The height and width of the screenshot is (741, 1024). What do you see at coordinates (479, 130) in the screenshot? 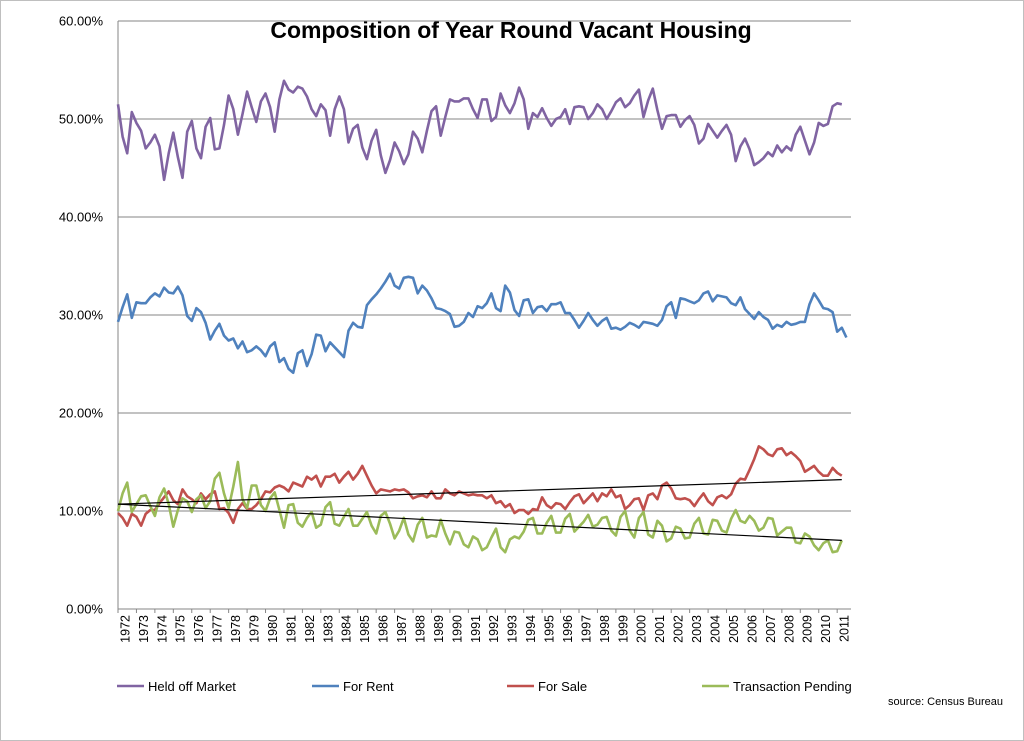
I see `series-line-held-off-market` at bounding box center [479, 130].